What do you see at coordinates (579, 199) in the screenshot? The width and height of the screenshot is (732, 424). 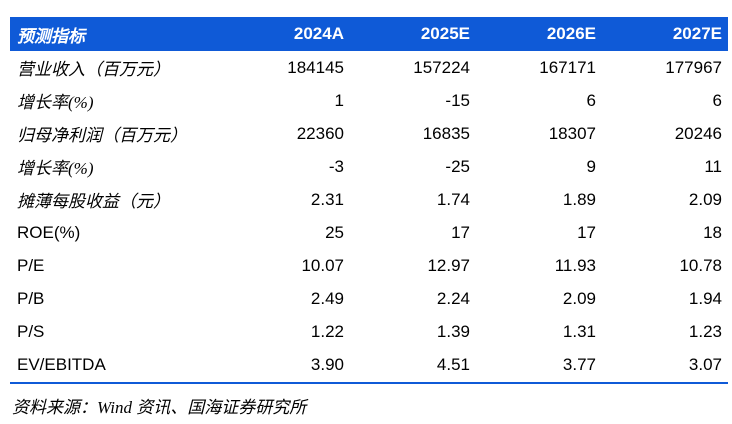 I see `row-value: 1.89` at bounding box center [579, 199].